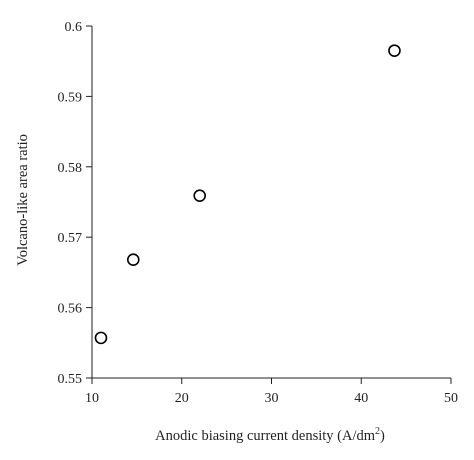 The height and width of the screenshot is (460, 474). What do you see at coordinates (70, 379) in the screenshot?
I see `y-tick-label: 0.55` at bounding box center [70, 379].